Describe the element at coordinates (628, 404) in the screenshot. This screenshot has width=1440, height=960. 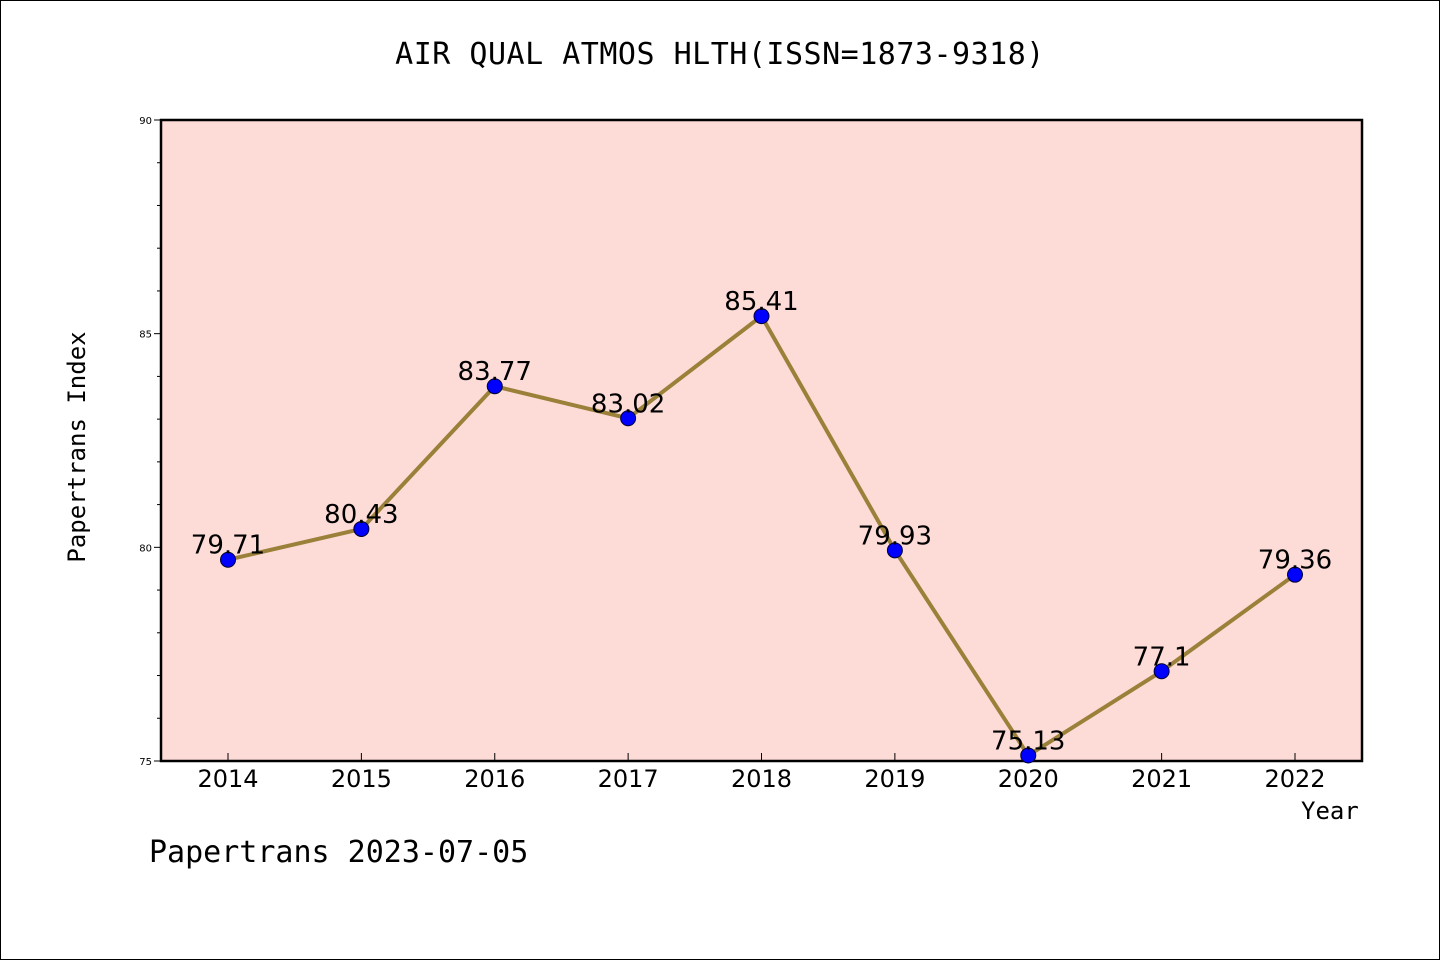
I see `data-label: 83.02` at that location.